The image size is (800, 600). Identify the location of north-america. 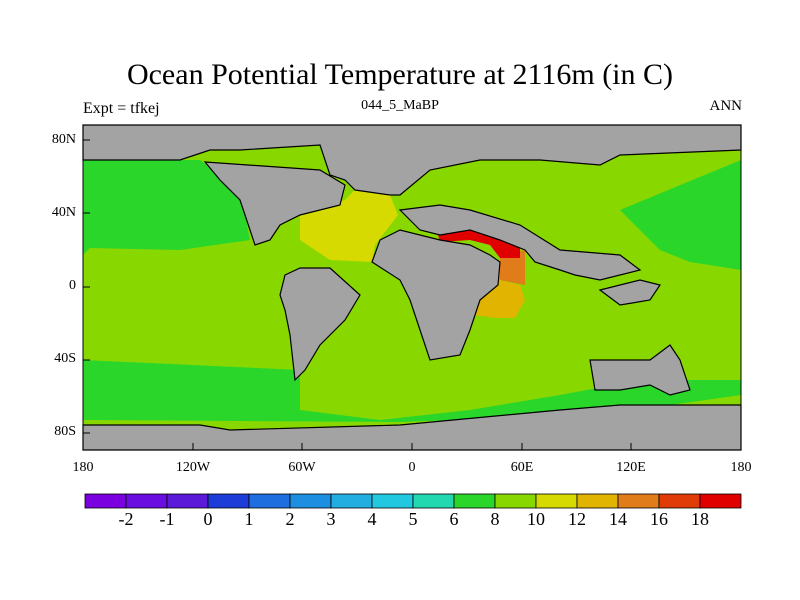
(274, 203).